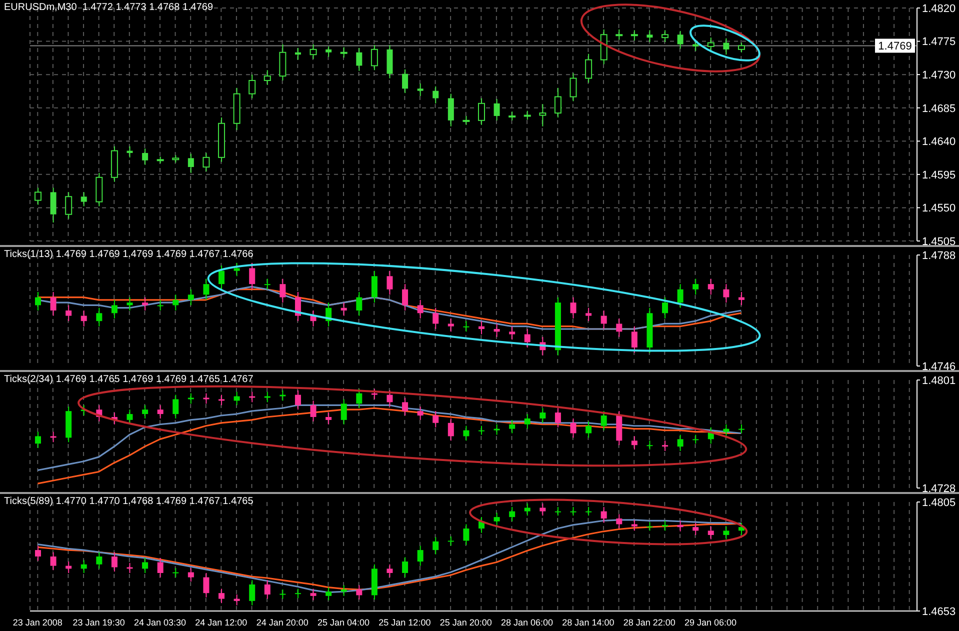 This screenshot has height=631, width=959. I want to click on y-tick-label: 1.4653, so click(939, 612).